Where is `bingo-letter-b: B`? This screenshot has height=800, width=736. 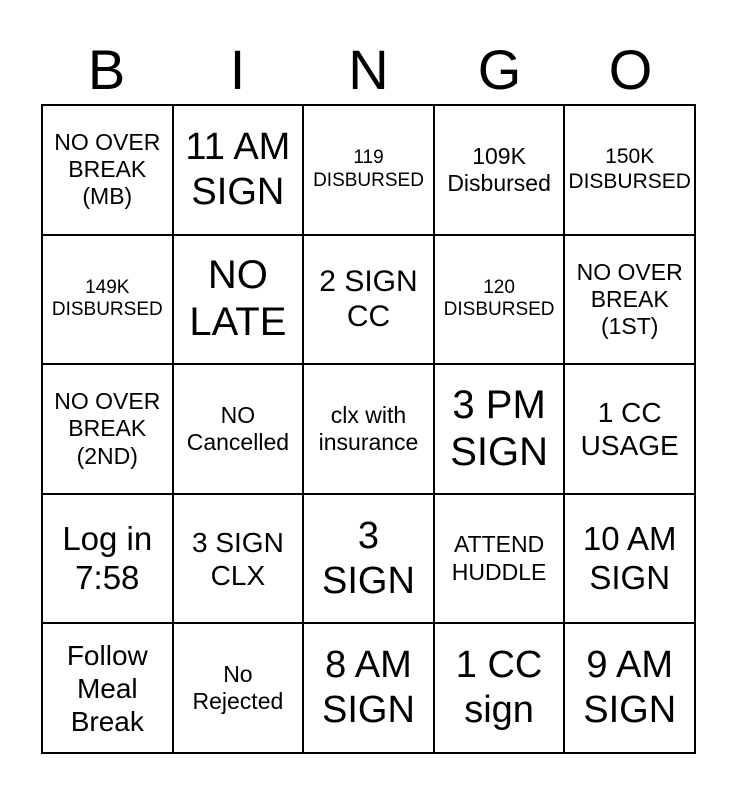 bingo-letter-b: B is located at coordinates (106, 69).